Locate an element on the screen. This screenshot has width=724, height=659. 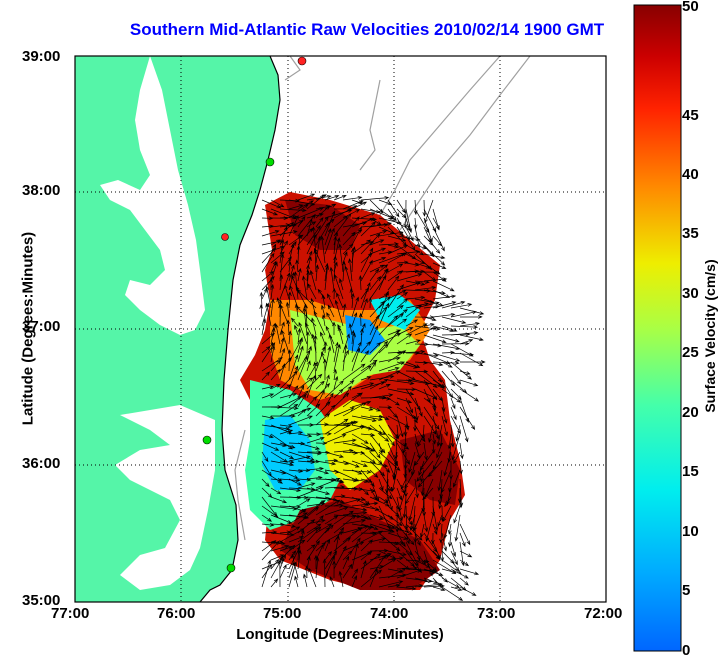
colorbar-tick: 45 is located at coordinates (690, 115).